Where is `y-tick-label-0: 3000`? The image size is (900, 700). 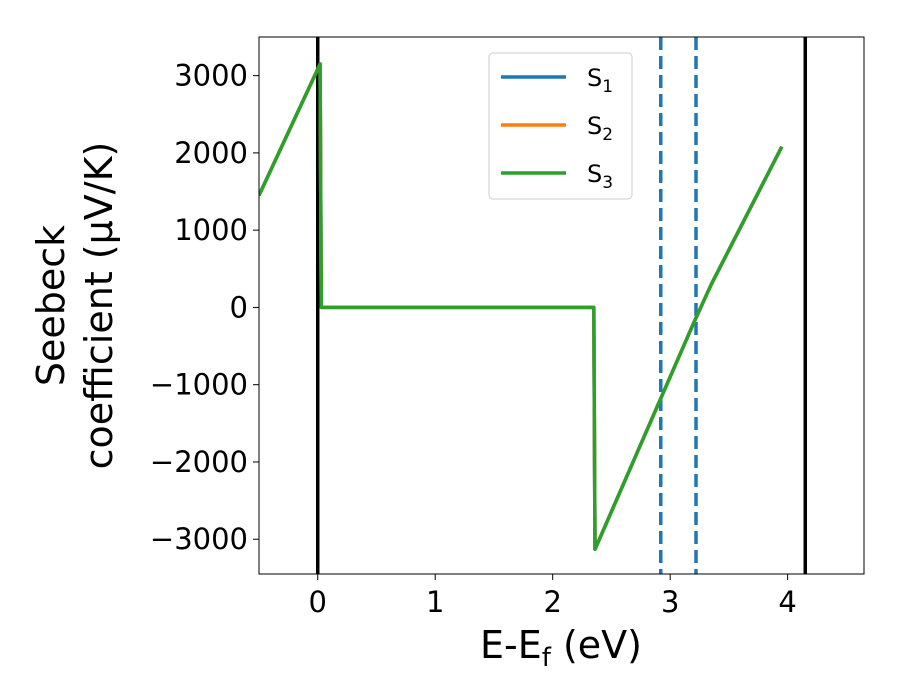 y-tick-label-0: 3000 is located at coordinates (211, 76).